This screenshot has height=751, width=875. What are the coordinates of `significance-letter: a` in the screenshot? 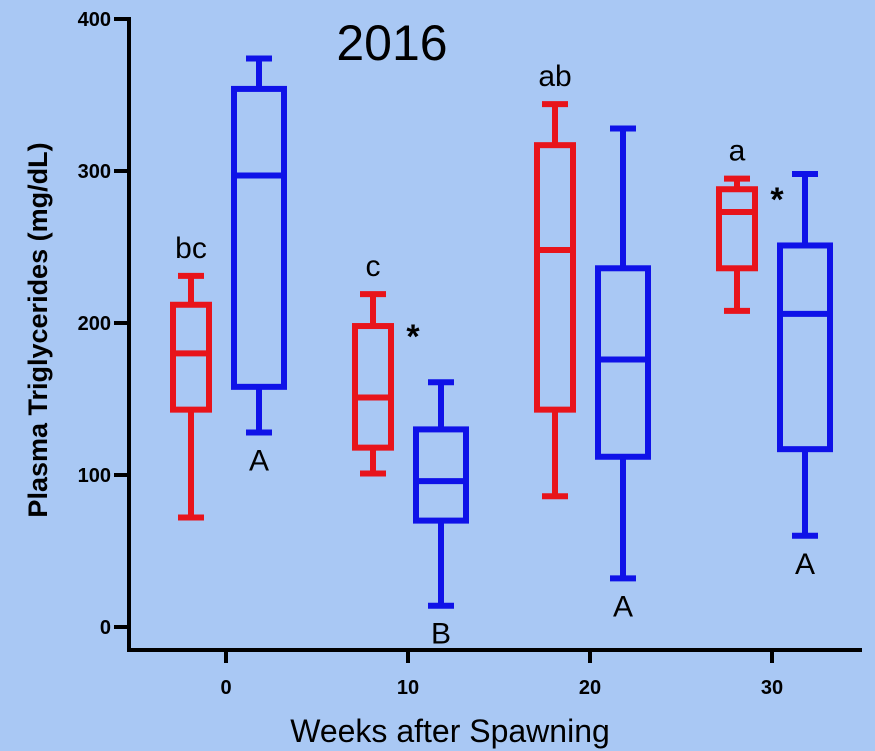 It's located at (737, 151).